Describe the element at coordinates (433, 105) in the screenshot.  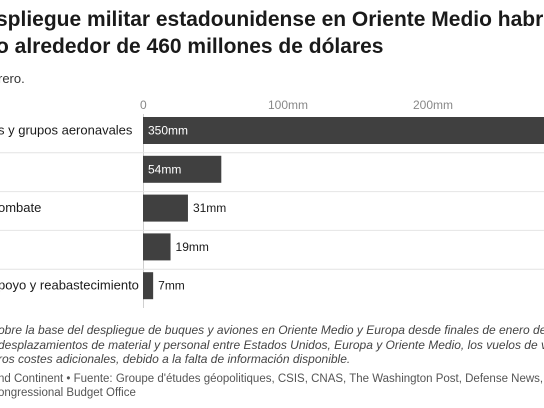
I see `x-tick-label: 200mm` at that location.